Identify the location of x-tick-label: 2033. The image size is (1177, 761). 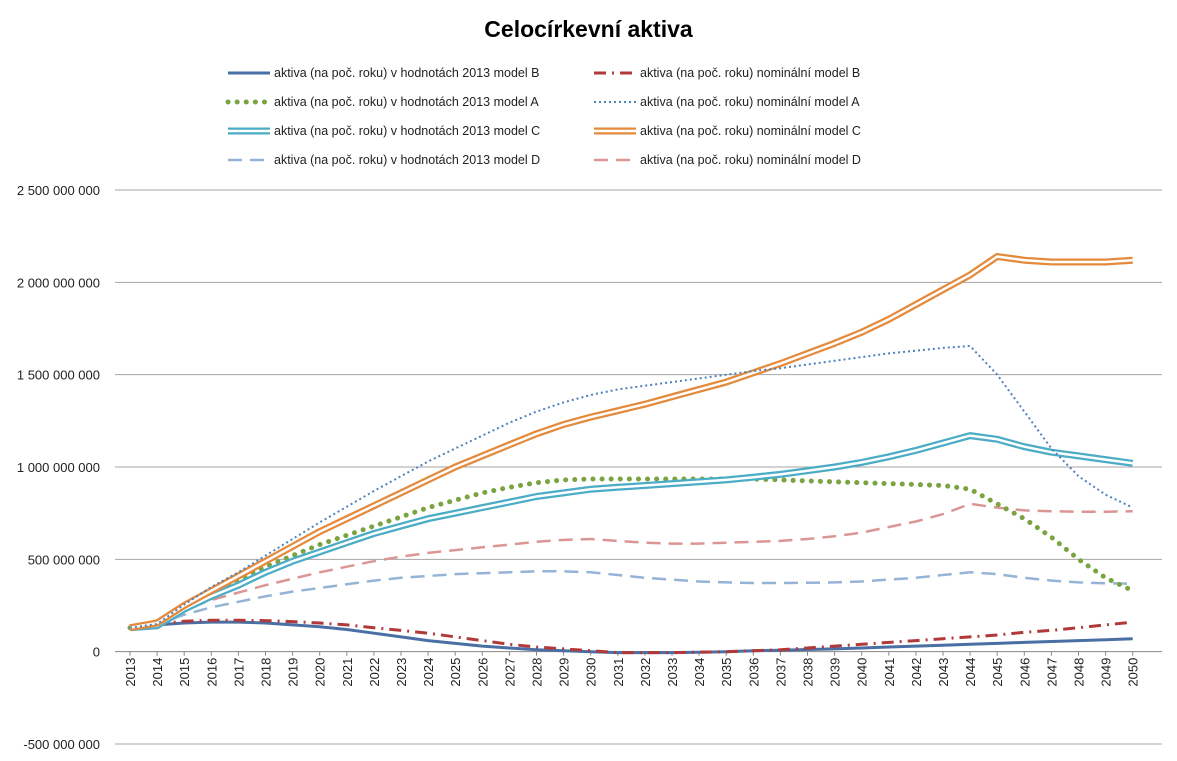
(672, 672).